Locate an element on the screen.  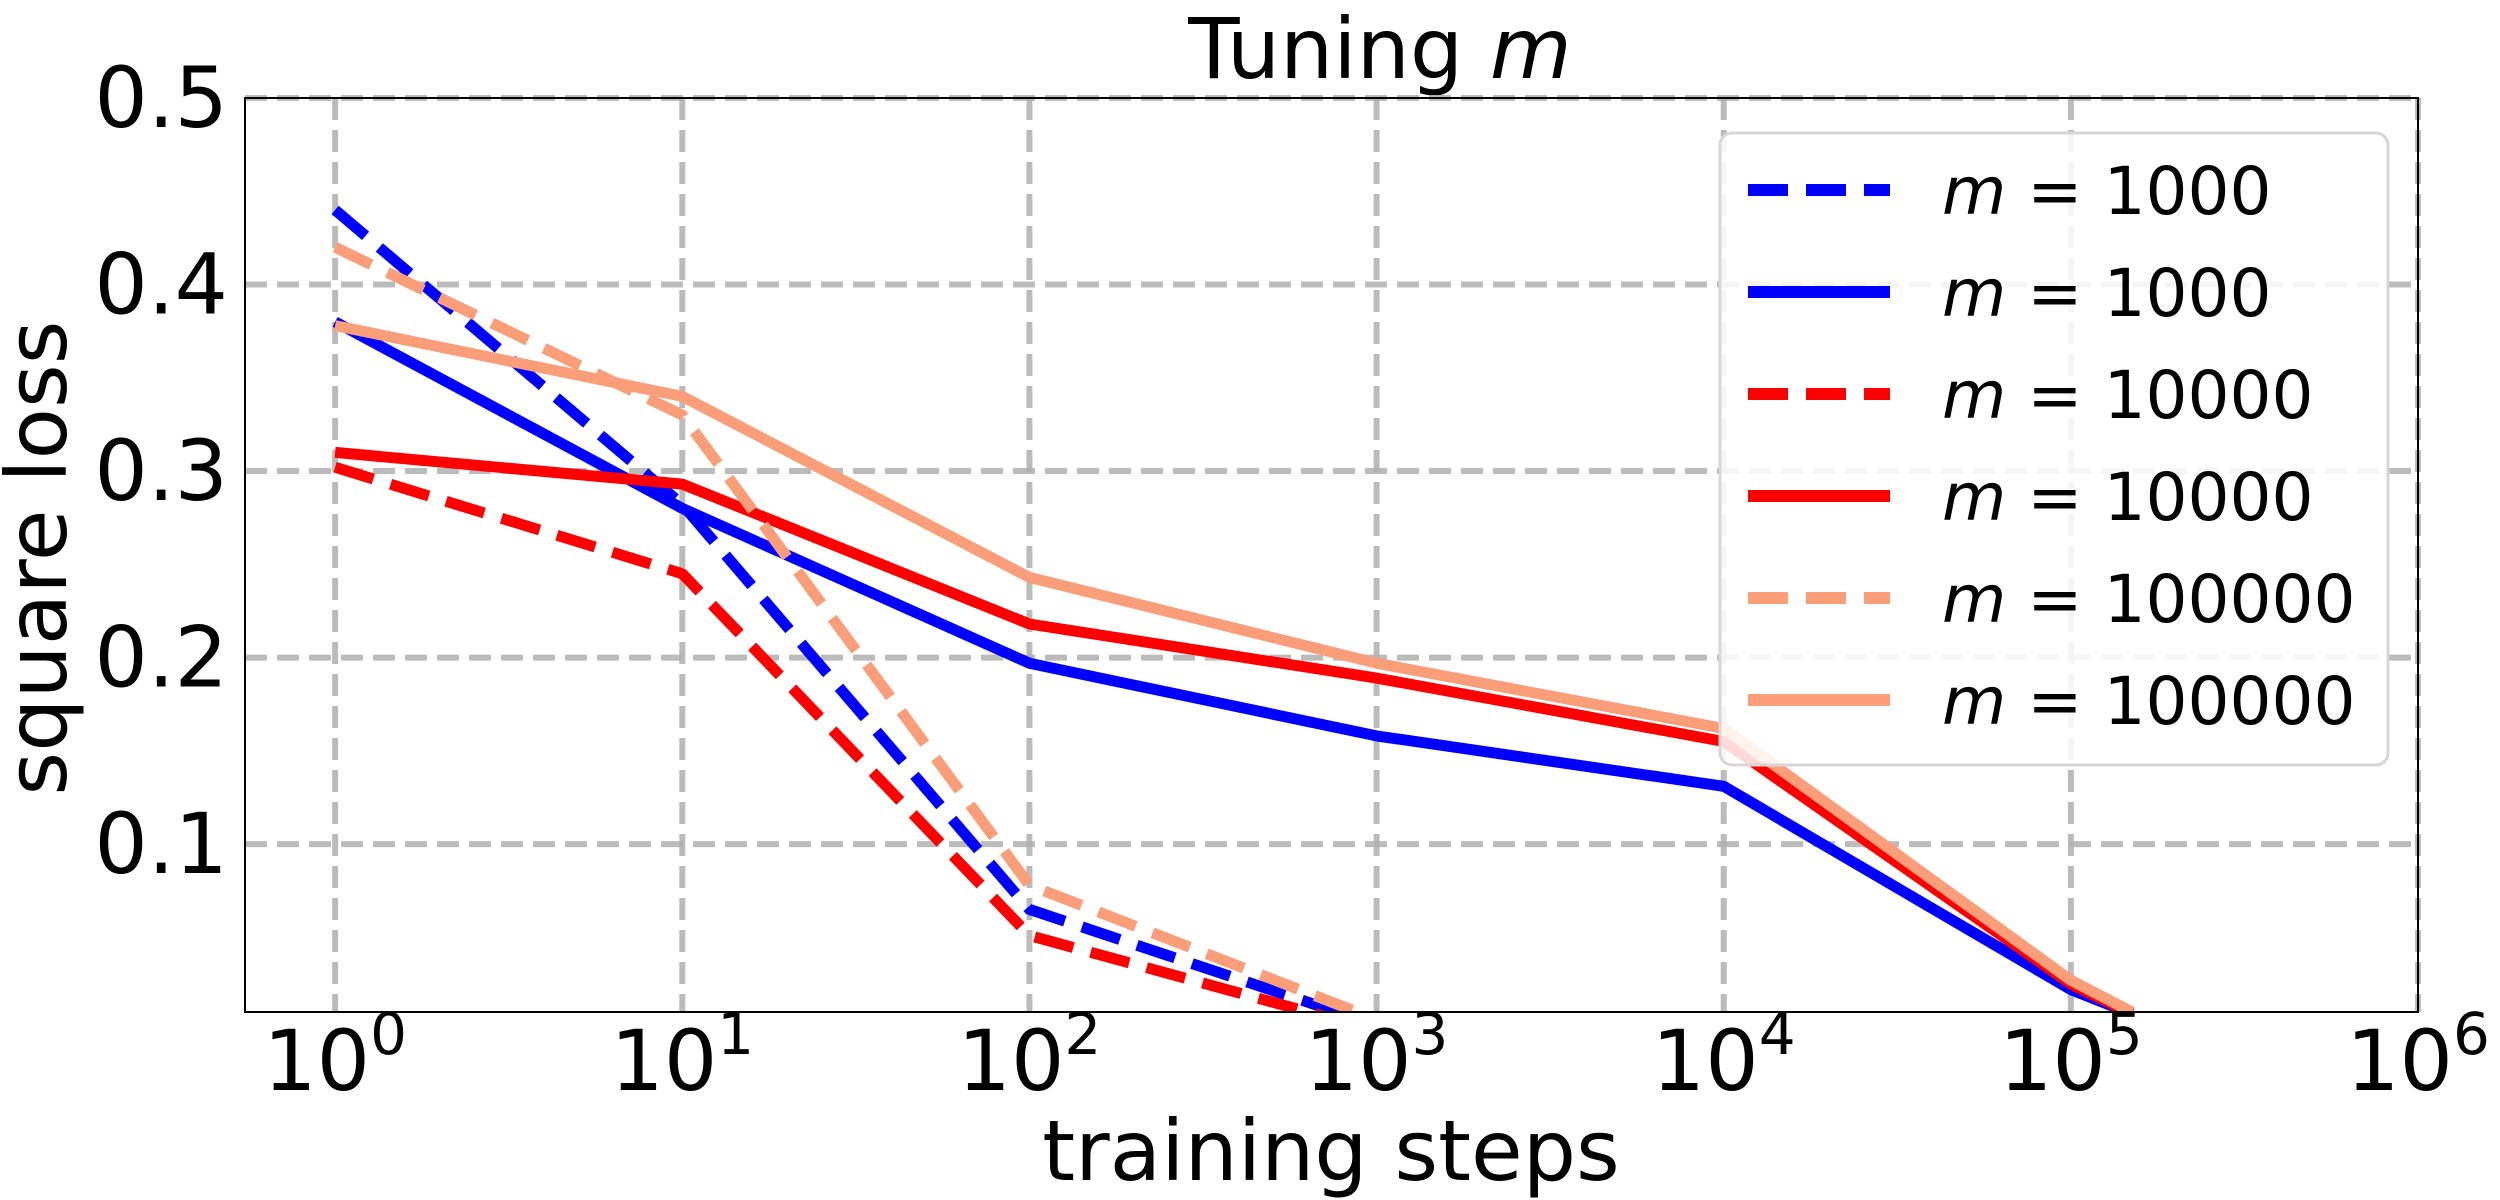
x-tick-label: 10² is located at coordinates (1030, 1055).